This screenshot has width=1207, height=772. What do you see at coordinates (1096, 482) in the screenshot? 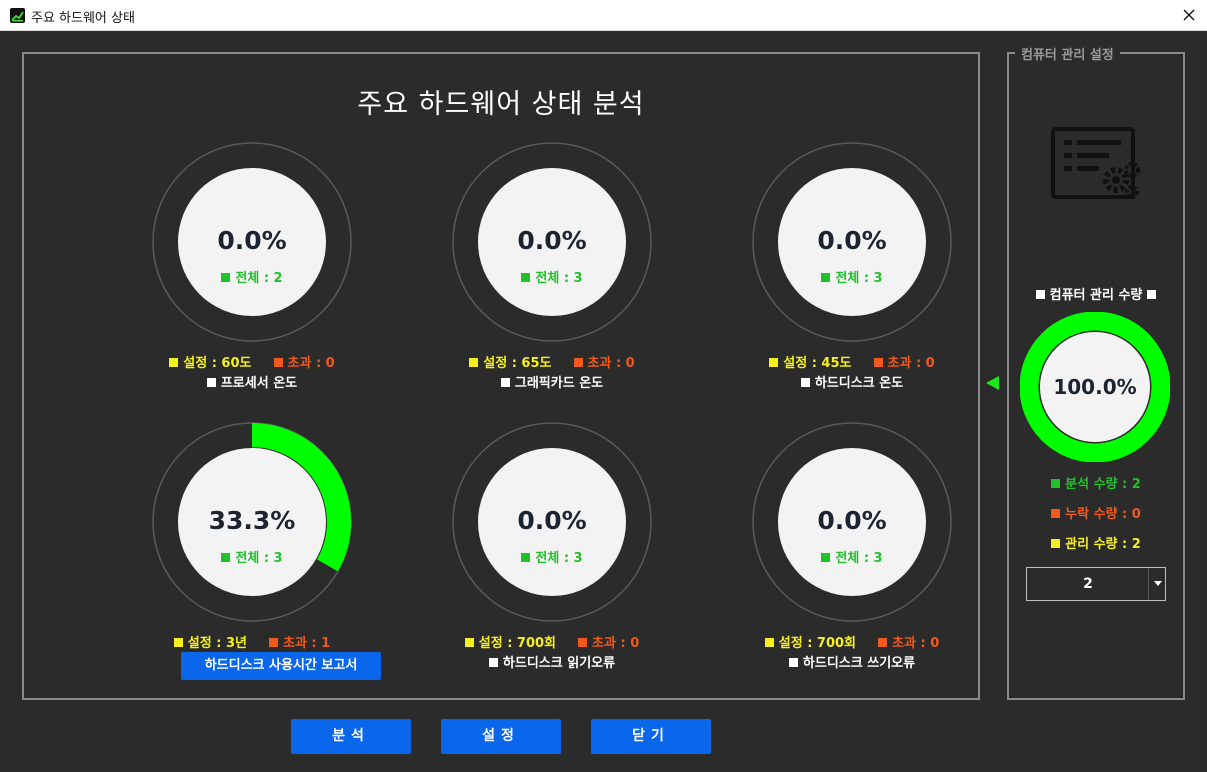
I see `analyzed-count: 분석 수량 : 2` at bounding box center [1096, 482].